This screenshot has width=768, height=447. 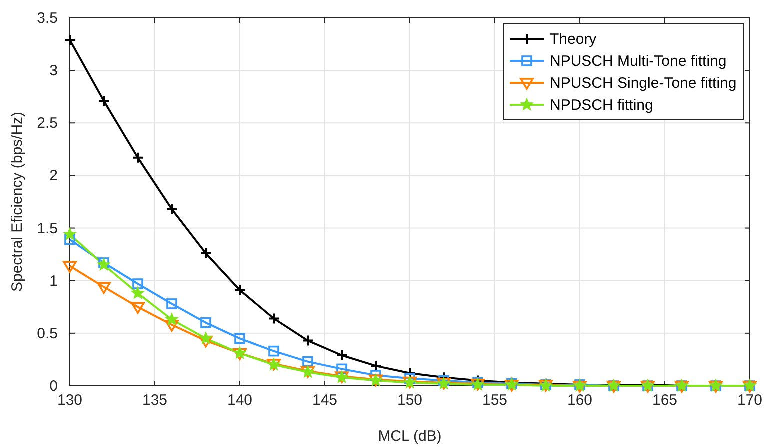 I want to click on y-tick-label: 2, so click(x=54, y=176).